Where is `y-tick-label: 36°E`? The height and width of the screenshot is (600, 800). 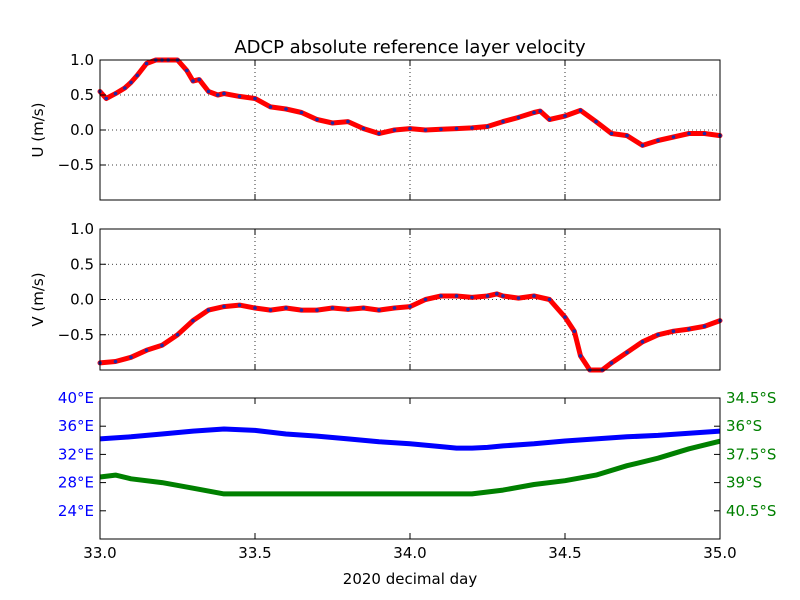
y-tick-label: 36°E is located at coordinates (76, 426).